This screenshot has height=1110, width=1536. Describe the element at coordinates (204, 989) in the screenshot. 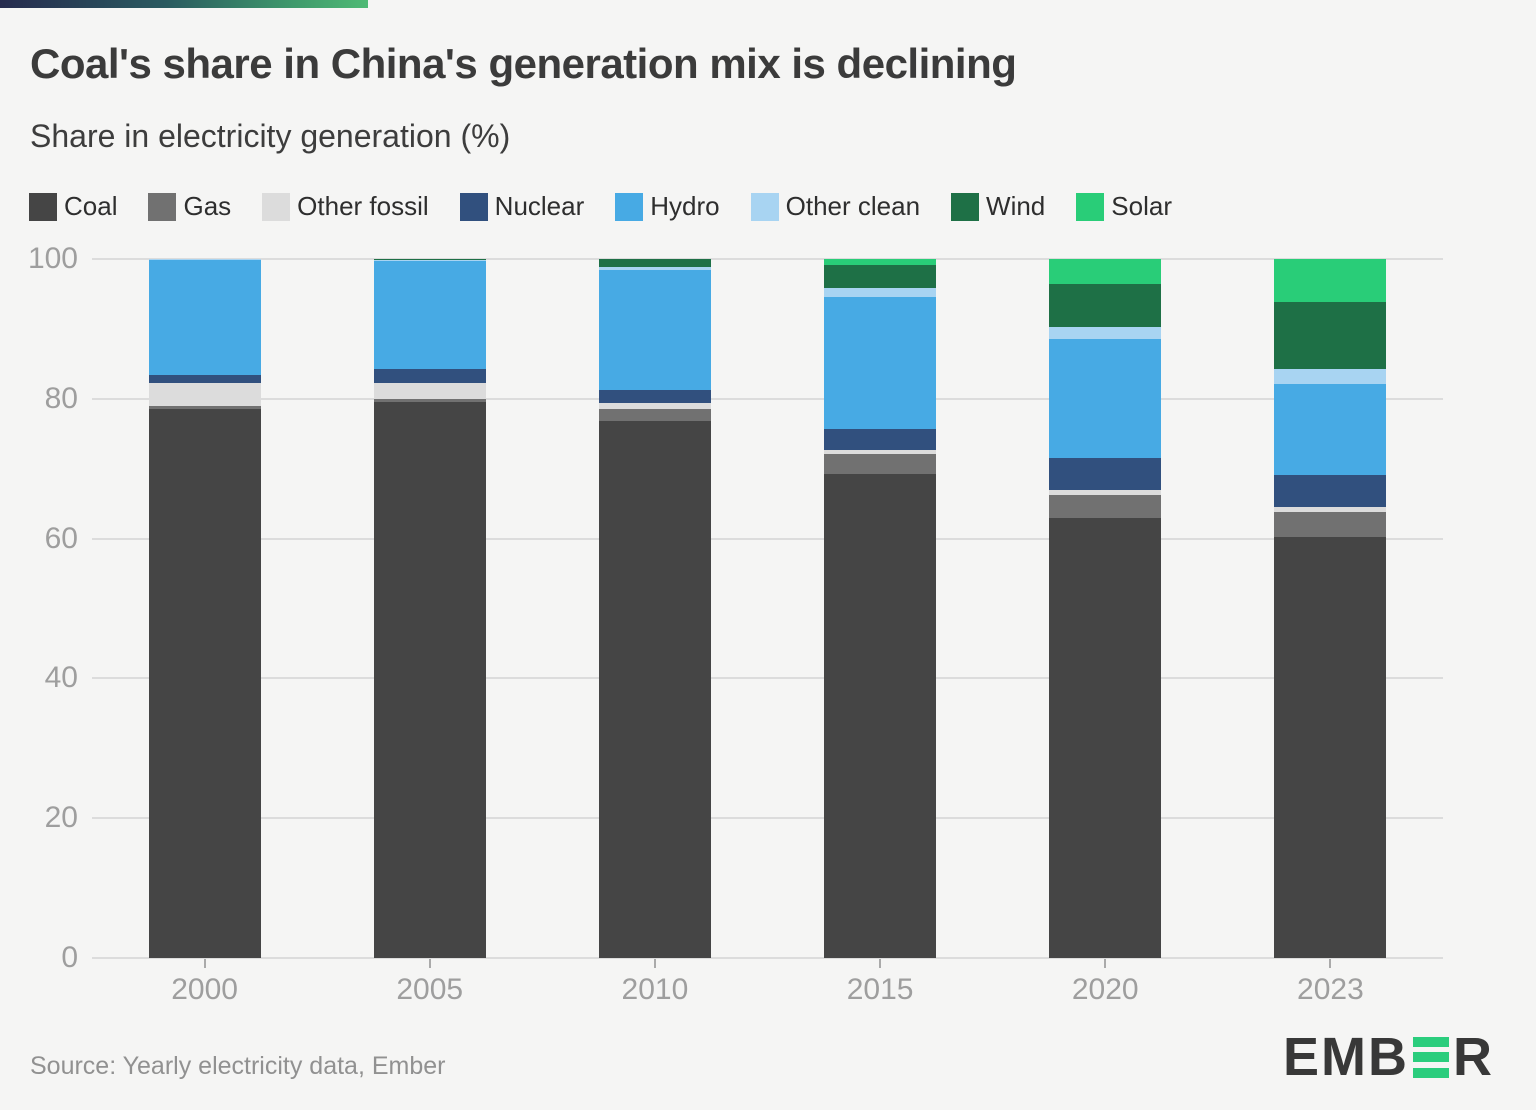

I see `x-axis-label-2000: 2000` at that location.